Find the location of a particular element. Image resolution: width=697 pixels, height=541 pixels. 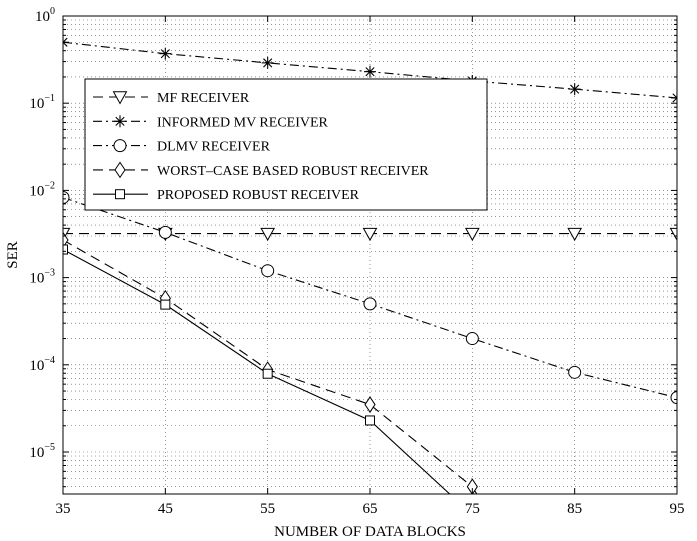

x-tick-label: 35 is located at coordinates (63, 509).